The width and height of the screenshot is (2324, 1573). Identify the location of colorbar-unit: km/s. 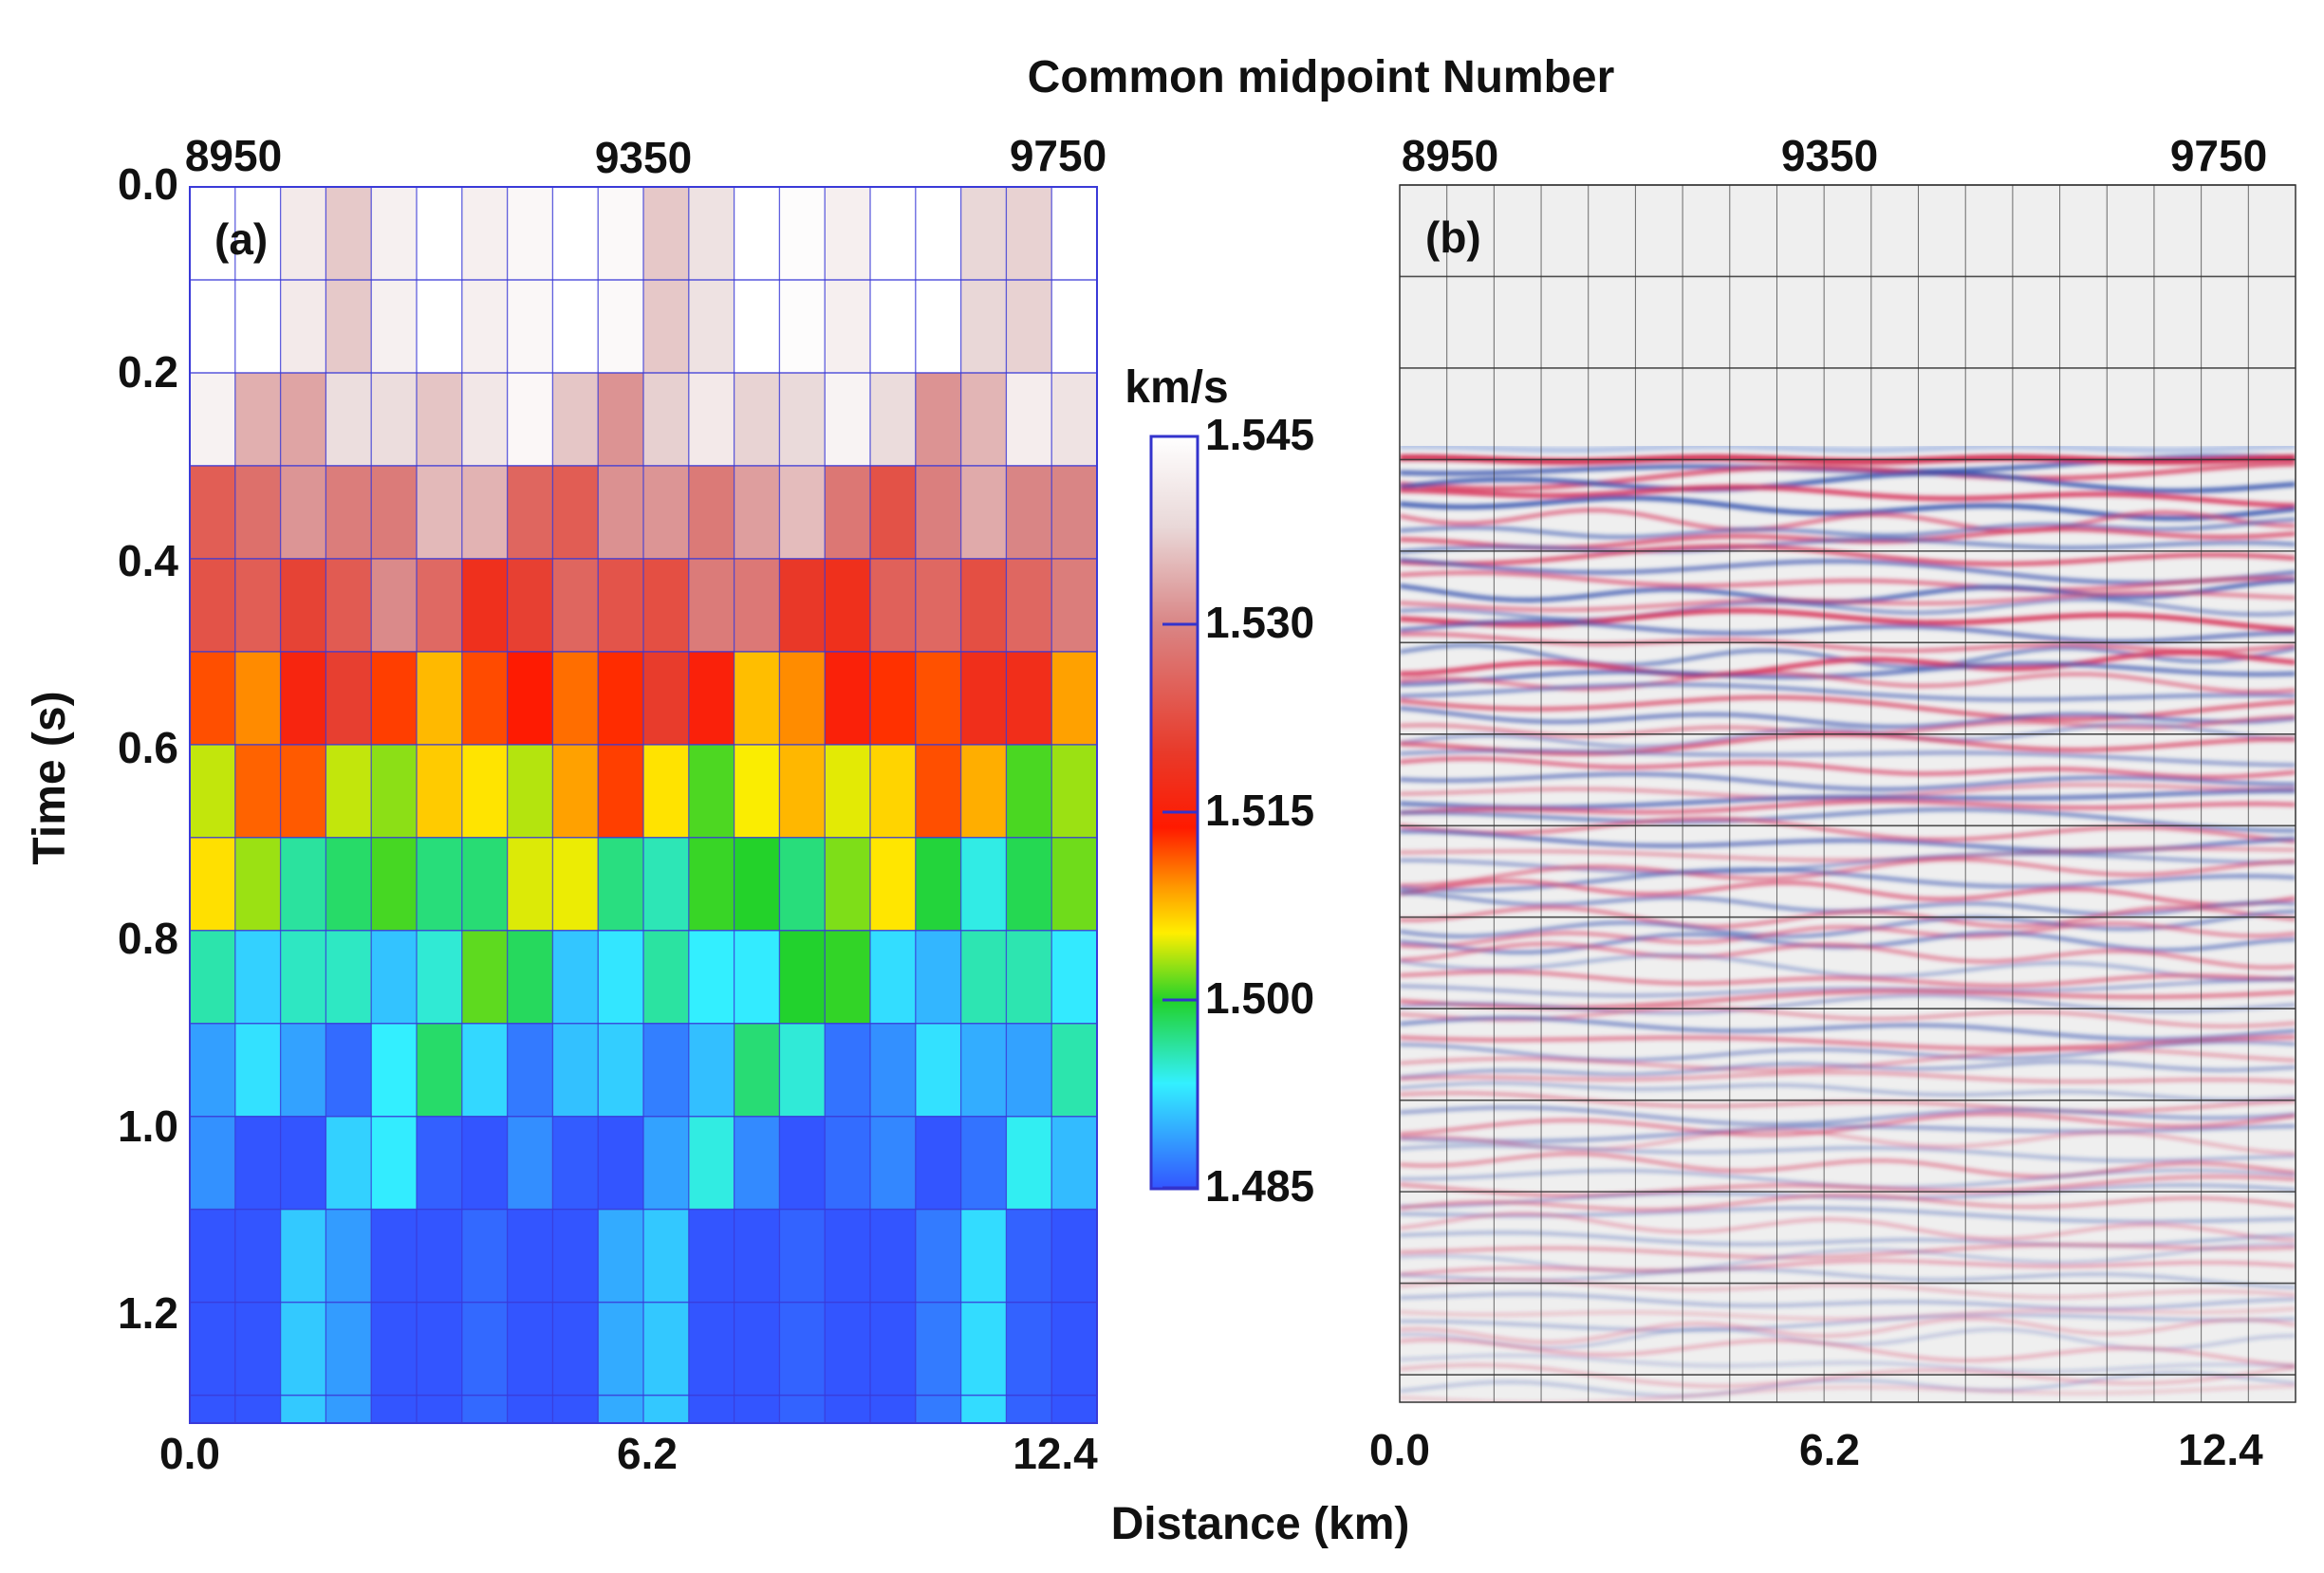
(1177, 387).